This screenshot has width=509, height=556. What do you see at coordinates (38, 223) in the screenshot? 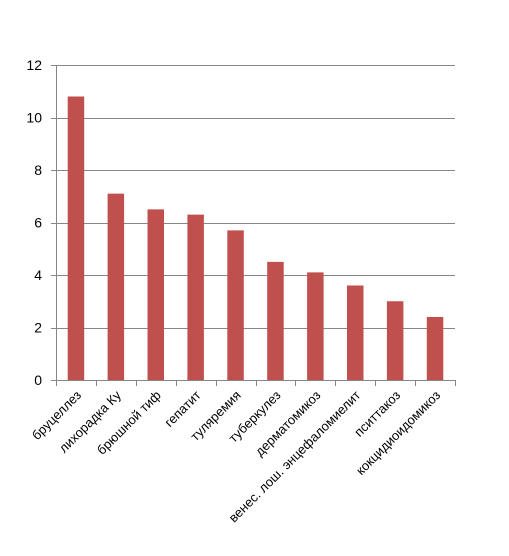
I see `y-tick-label: 6` at bounding box center [38, 223].